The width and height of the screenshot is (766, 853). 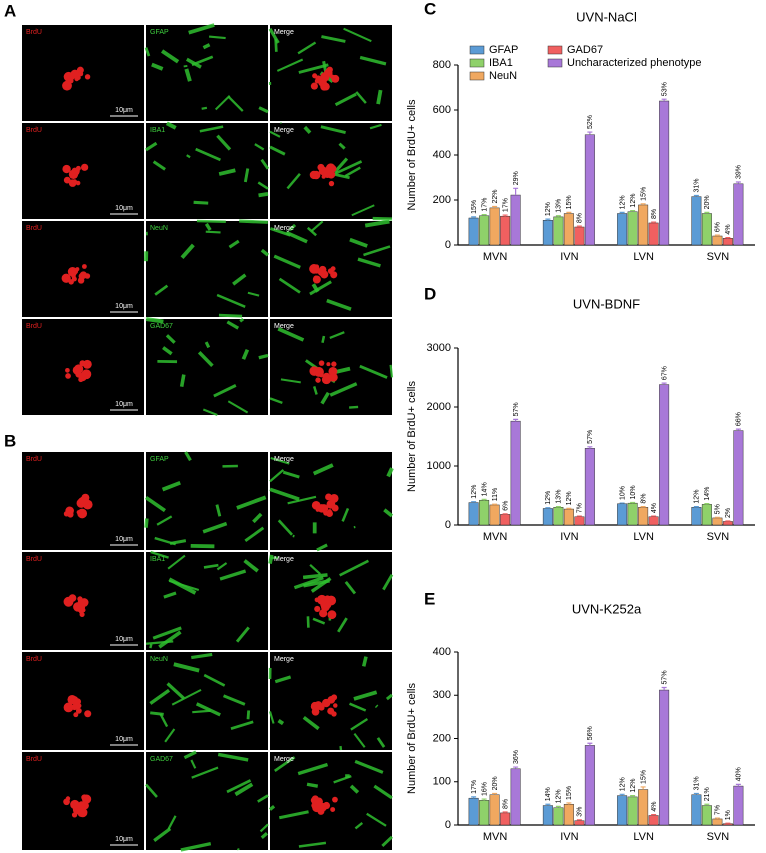 I want to click on y-tick-label: 2000, so click(x=439, y=407).